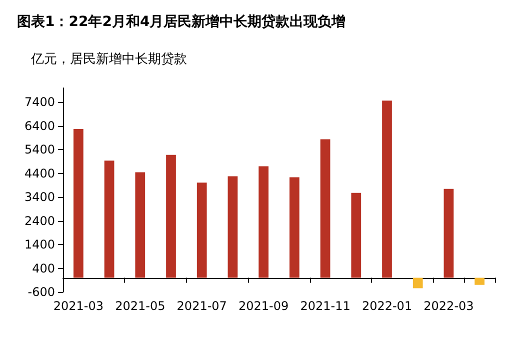  Describe the element at coordinates (201, 306) in the screenshot. I see `x-tick-label: 2021-07` at that location.